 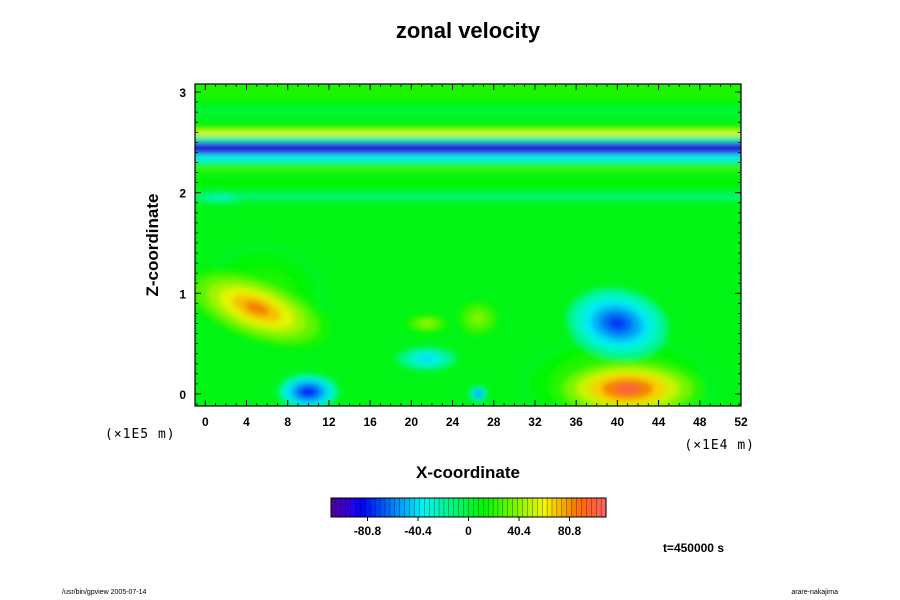 I want to click on colorbar-tick-label: 80.8, so click(x=570, y=531).